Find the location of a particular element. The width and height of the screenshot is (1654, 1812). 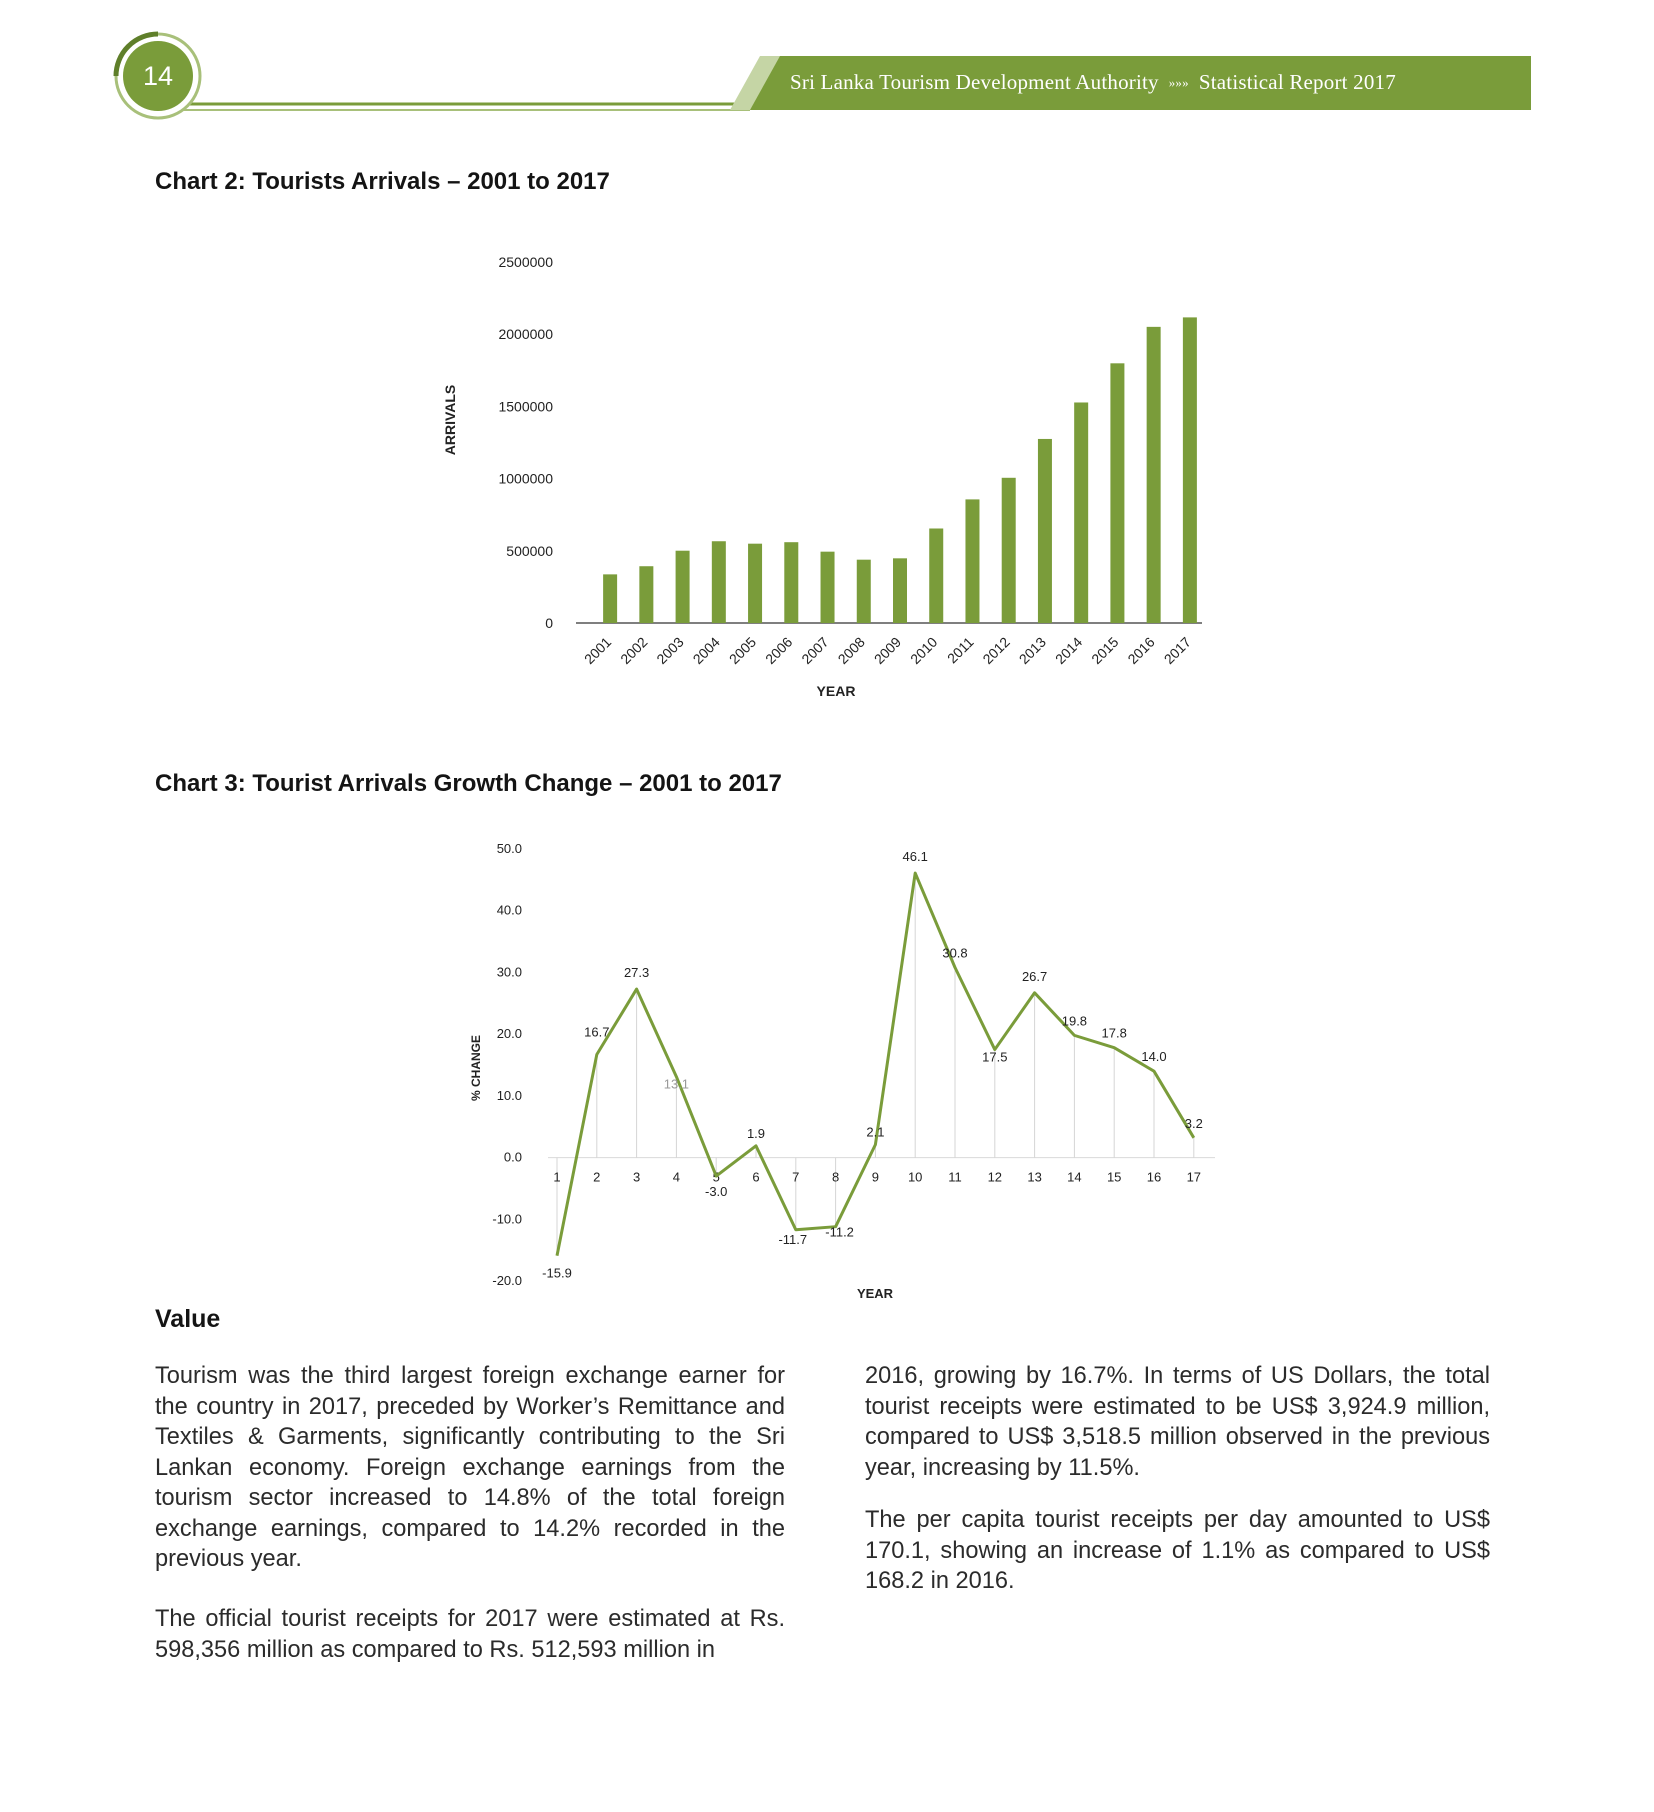

x-tick-label: 2016 is located at coordinates (1140, 650).